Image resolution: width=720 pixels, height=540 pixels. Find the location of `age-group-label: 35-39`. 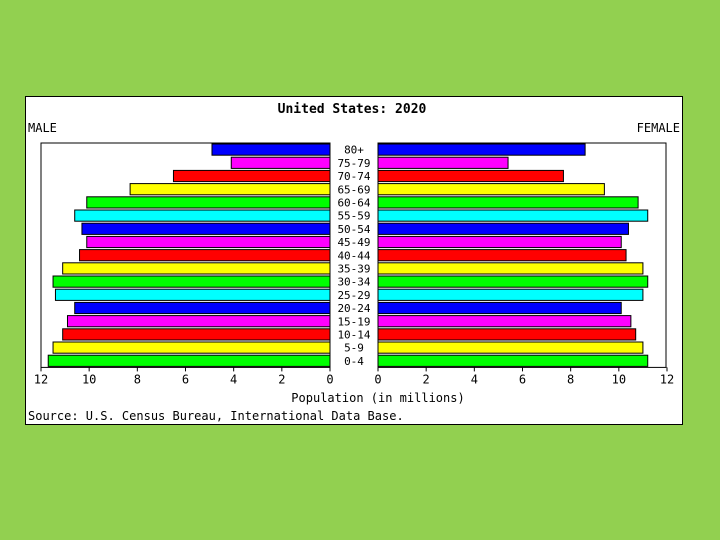

age-group-label: 35-39 is located at coordinates (353, 269).